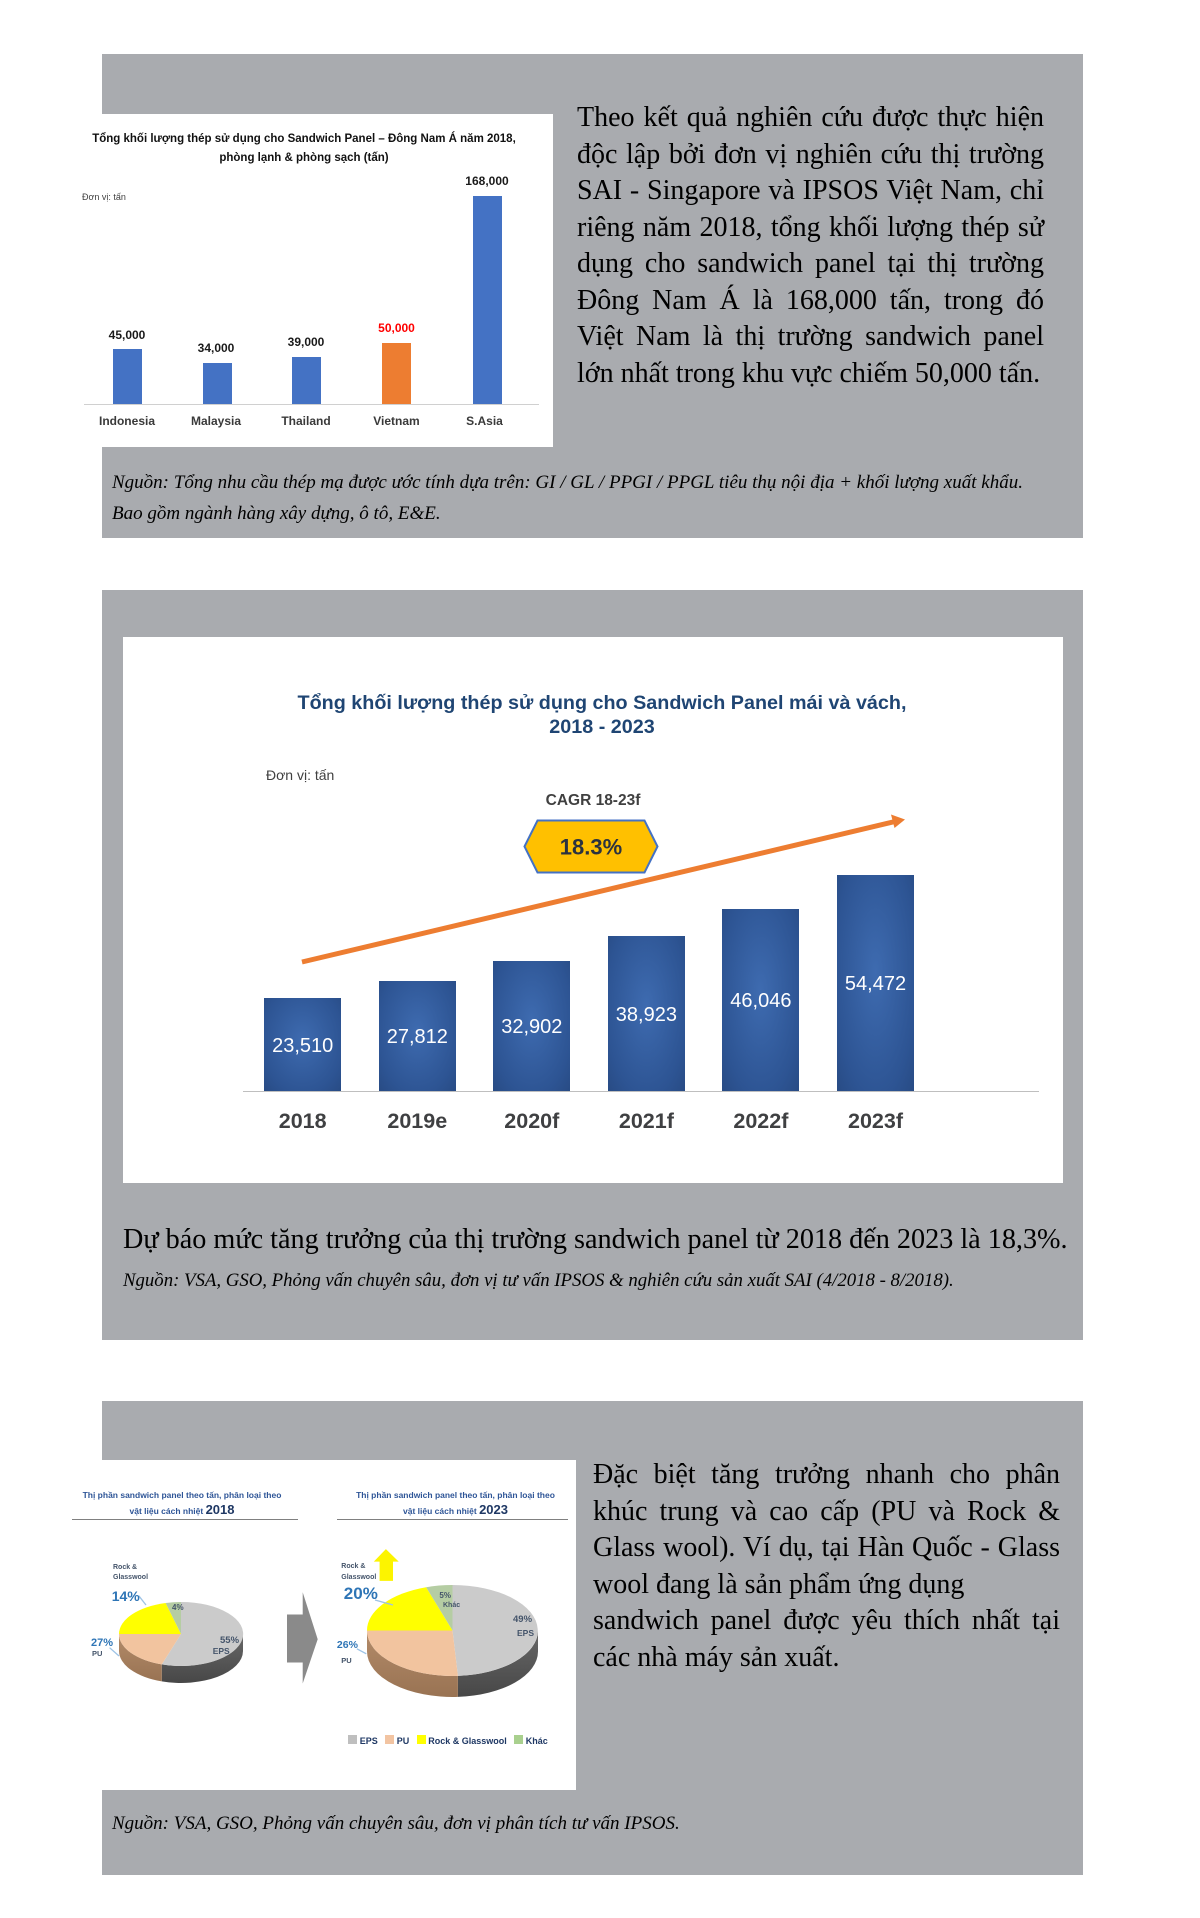  What do you see at coordinates (591, 847) in the screenshot?
I see `svg-text: 18.3%` at bounding box center [591, 847].